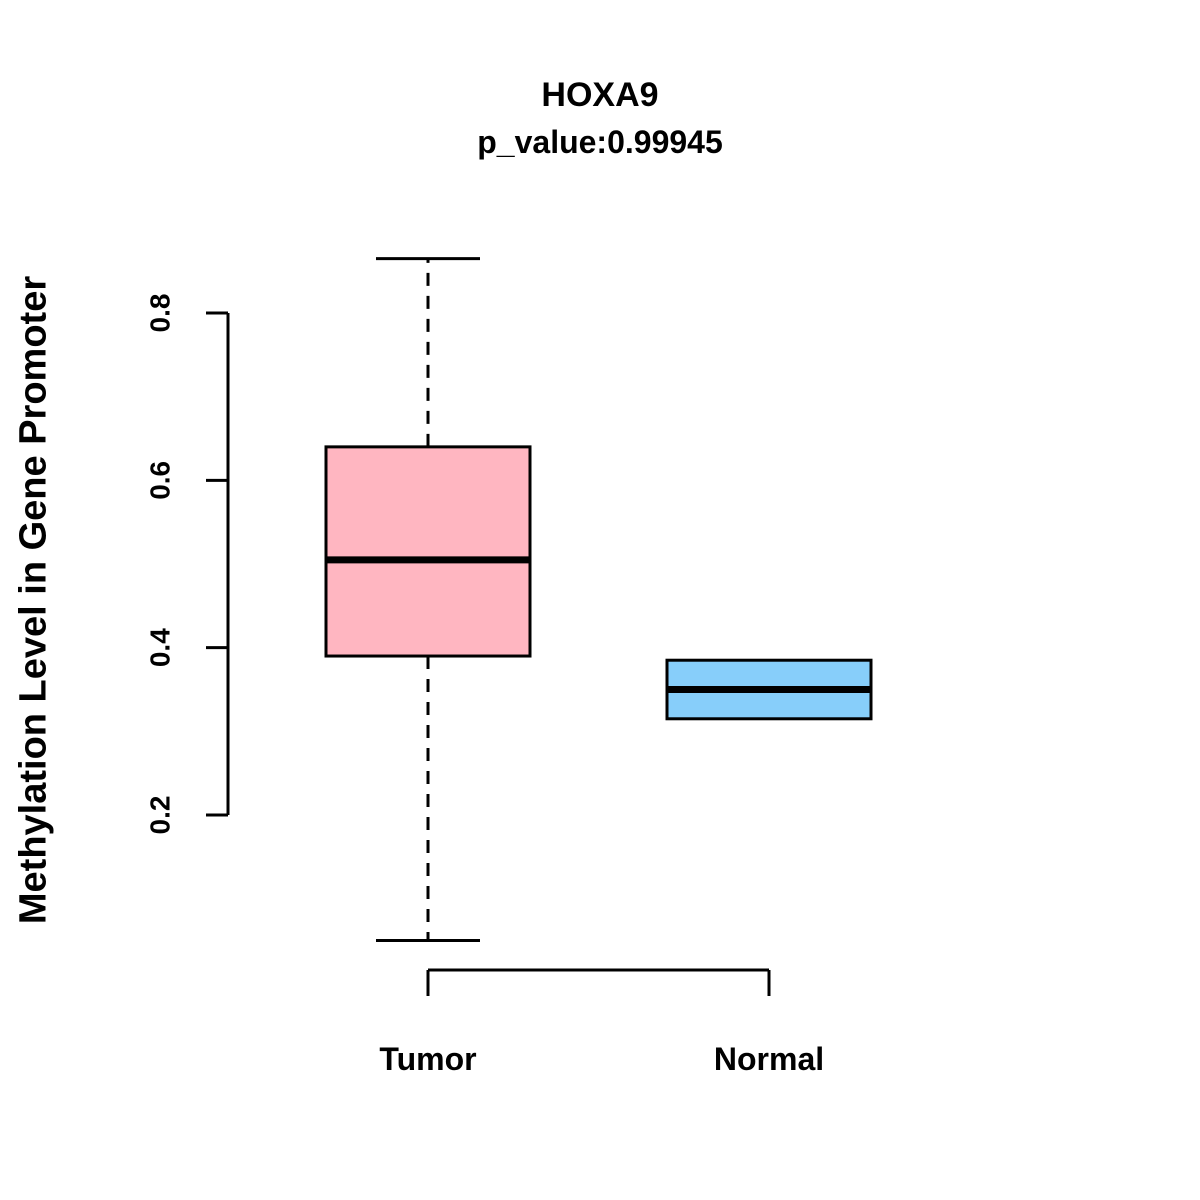 The height and width of the screenshot is (1200, 1200). I want to click on category-label-normal: Normal, so click(769, 1059).